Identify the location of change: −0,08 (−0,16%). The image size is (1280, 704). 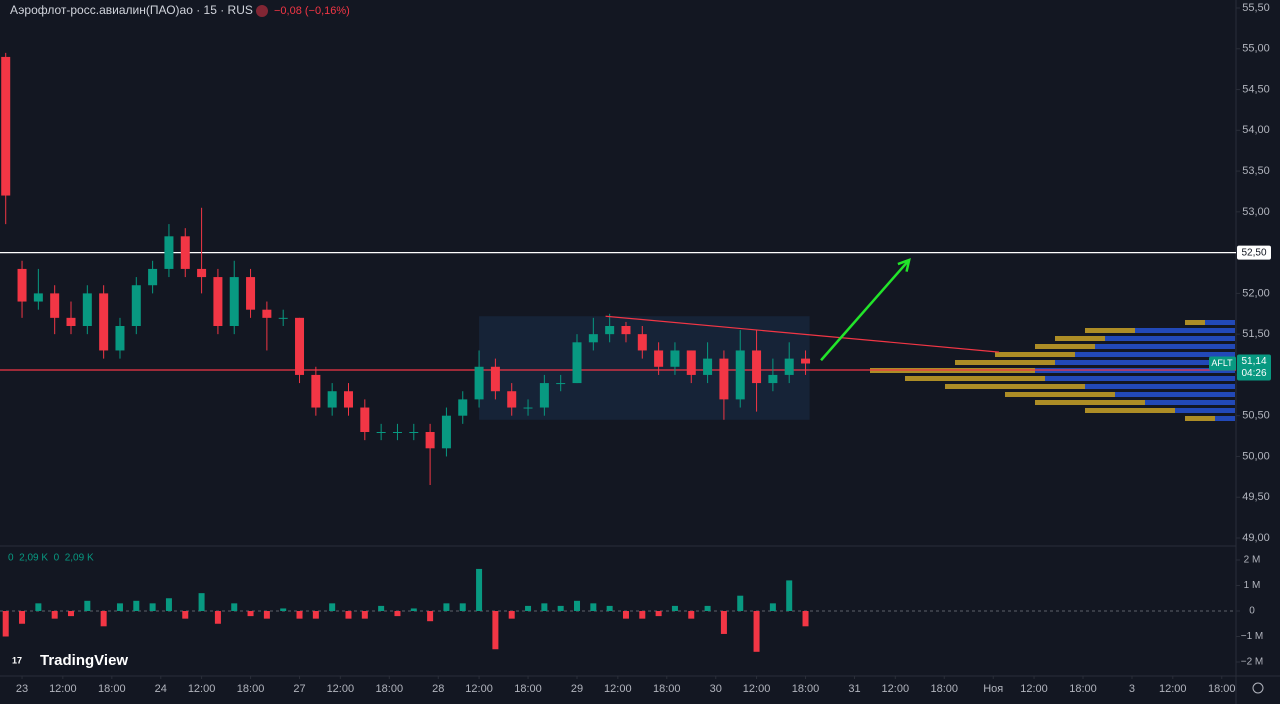
(312, 11).